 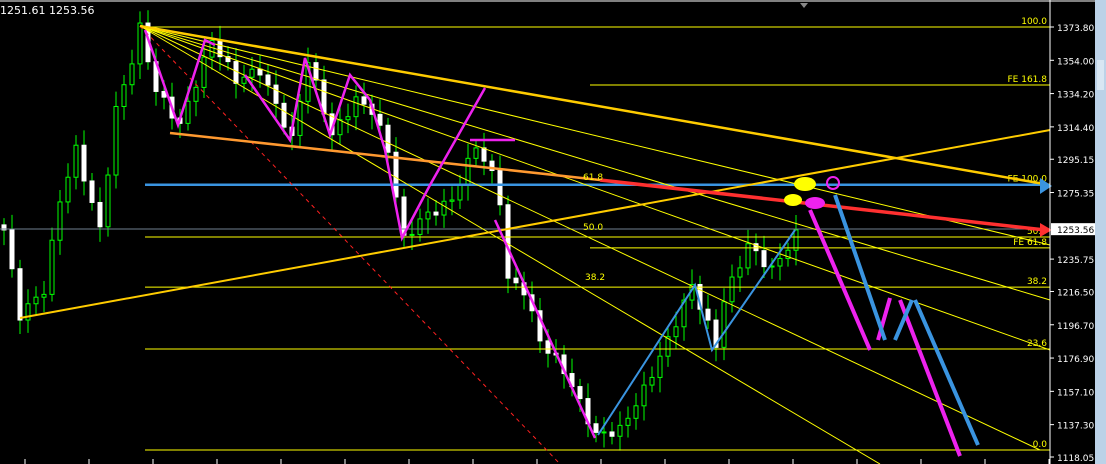 I want to click on price-tick-label: 1275.35, so click(x=1075, y=195).